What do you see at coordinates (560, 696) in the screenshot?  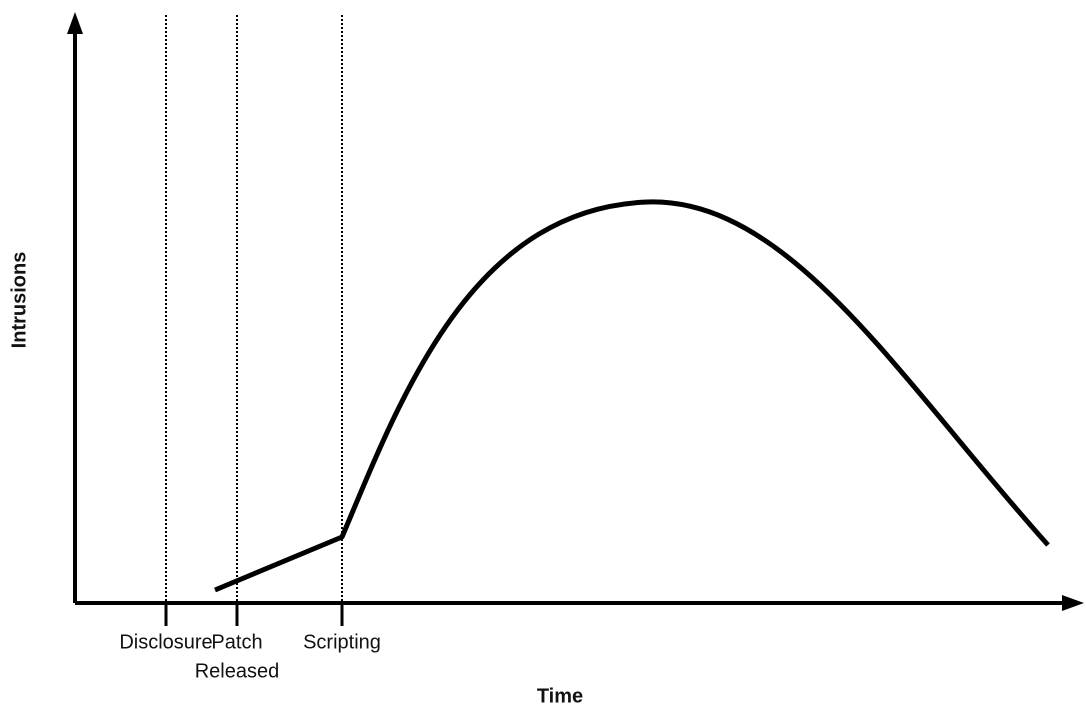 I see `x-axis-label: Time` at bounding box center [560, 696].